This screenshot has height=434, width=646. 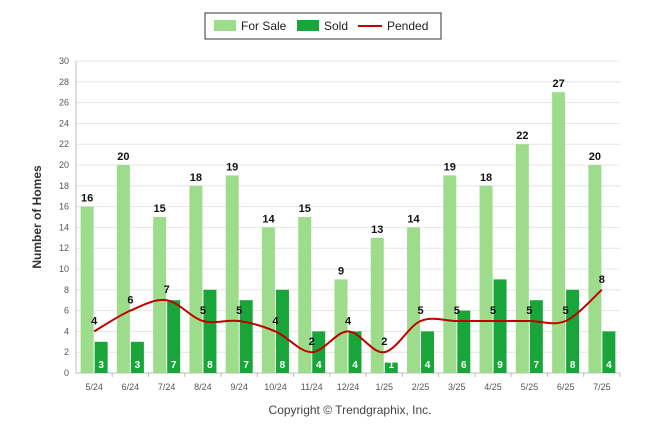 I want to click on legend-label-sold: Sold, so click(x=336, y=26).